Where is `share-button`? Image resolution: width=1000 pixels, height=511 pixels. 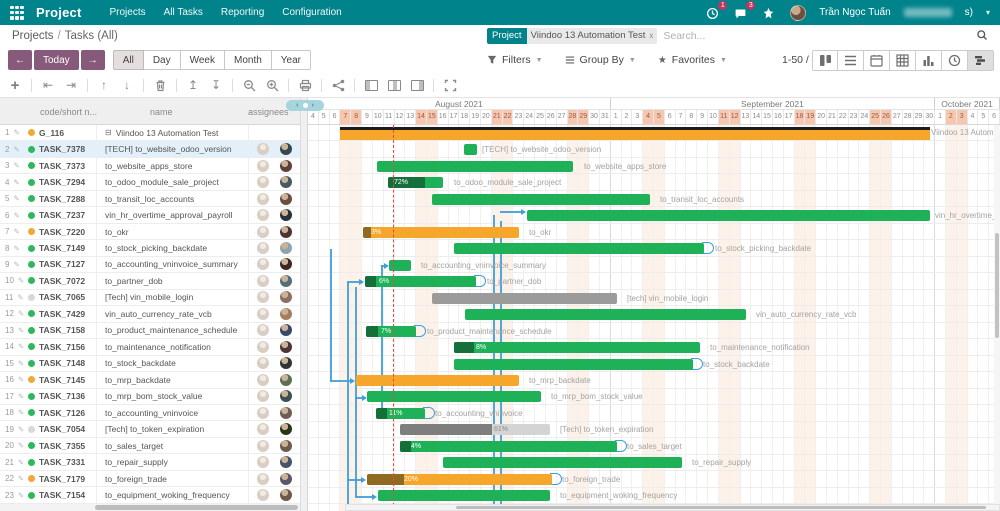
share-button is located at coordinates (338, 85).